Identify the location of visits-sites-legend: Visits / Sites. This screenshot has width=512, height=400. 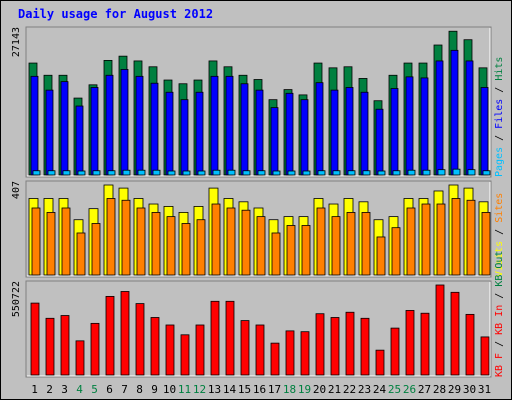
(499, 235).